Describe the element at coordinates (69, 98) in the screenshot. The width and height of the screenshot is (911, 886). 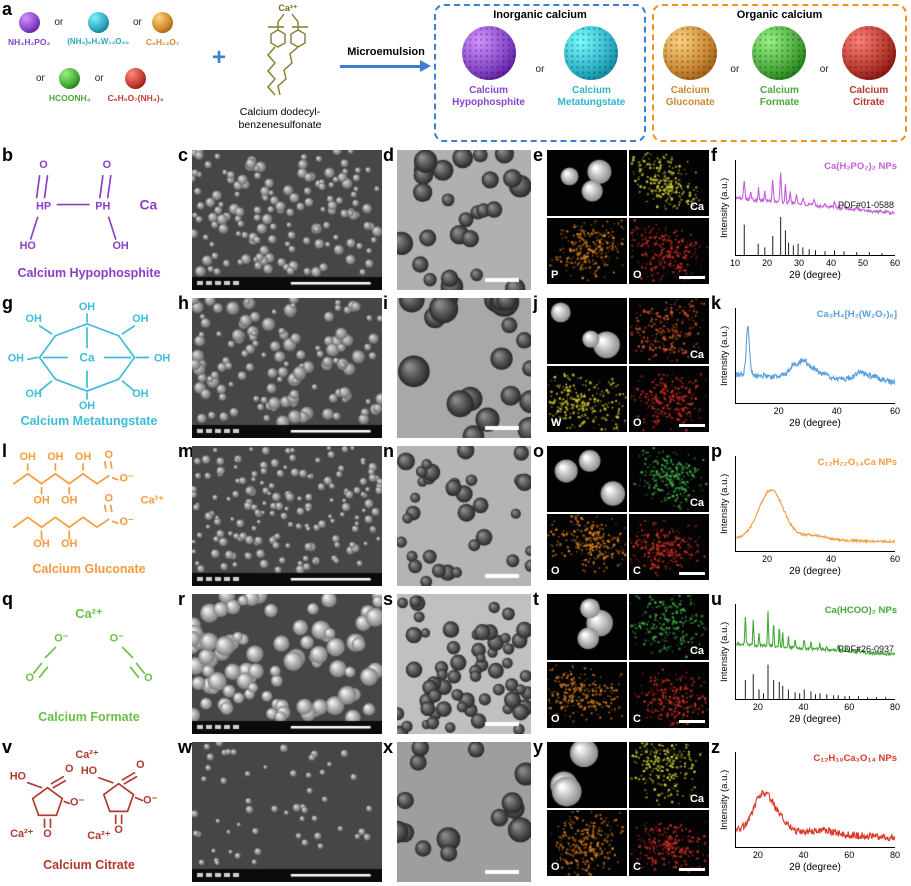
I see `precursor-formula: HCOONH₄` at that location.